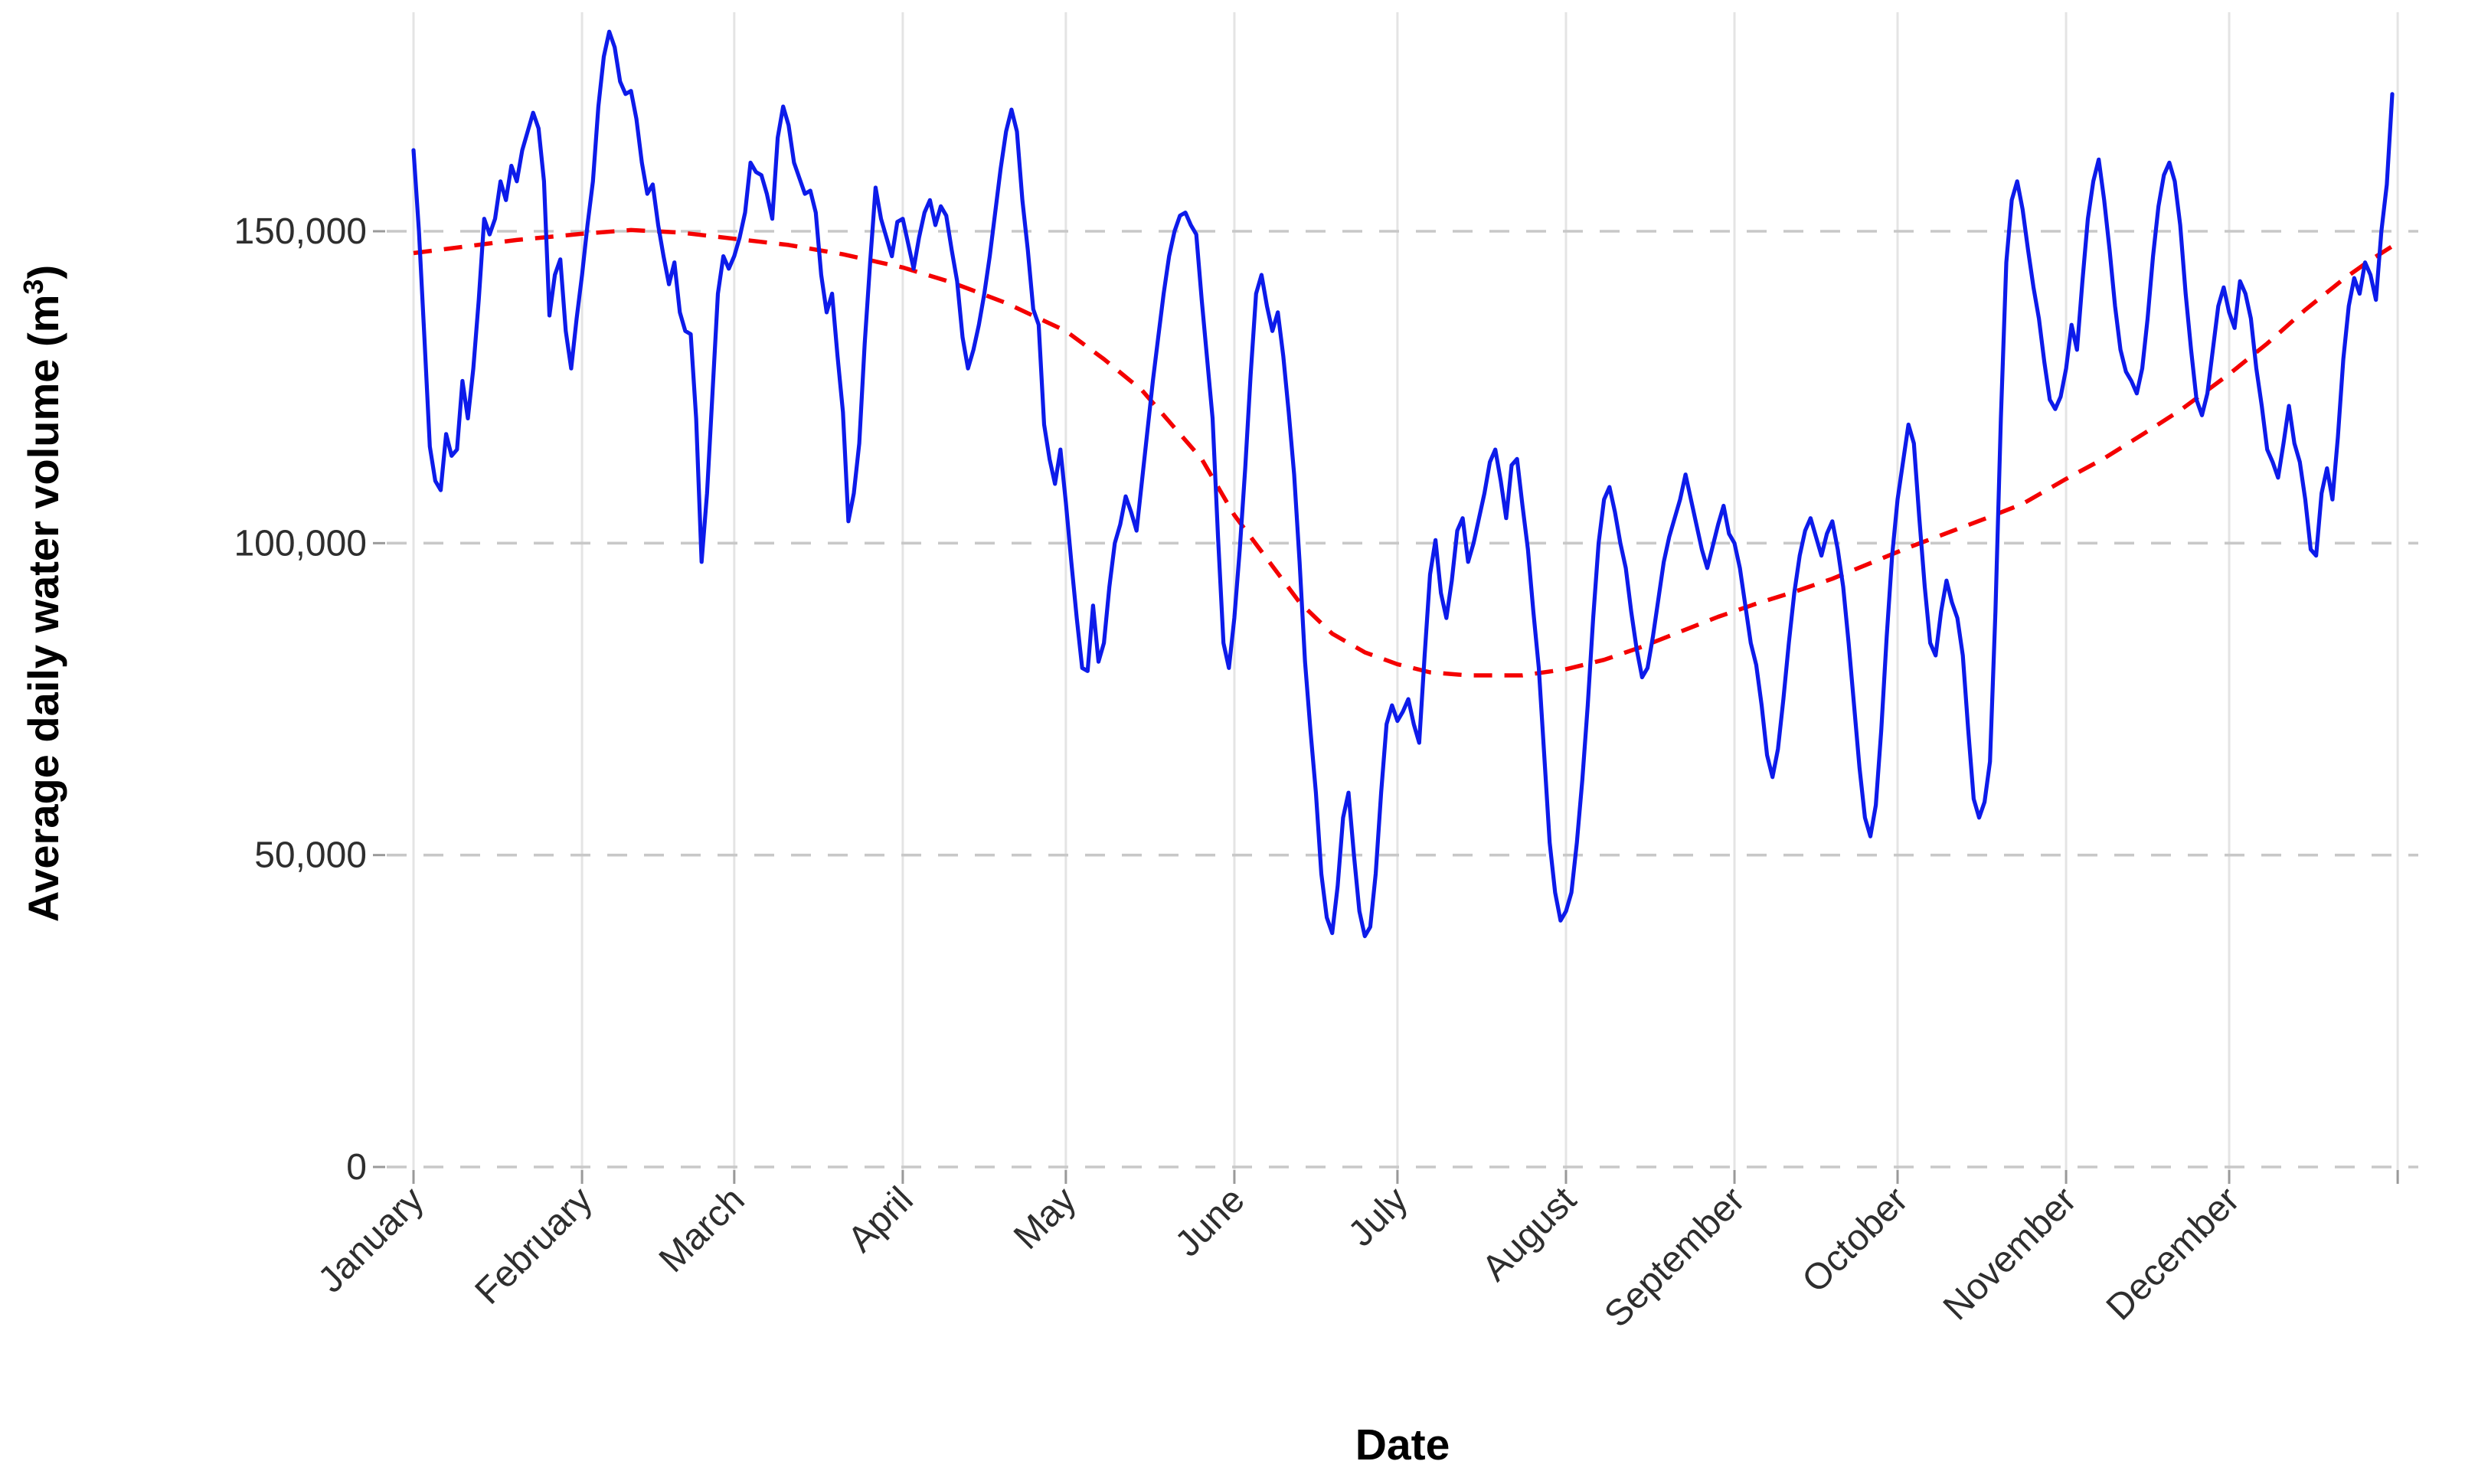 Image resolution: width=2465 pixels, height=1484 pixels. Describe the element at coordinates (42, 593) in the screenshot. I see `y-axis-title: Average daily water volume (m3)` at that location.